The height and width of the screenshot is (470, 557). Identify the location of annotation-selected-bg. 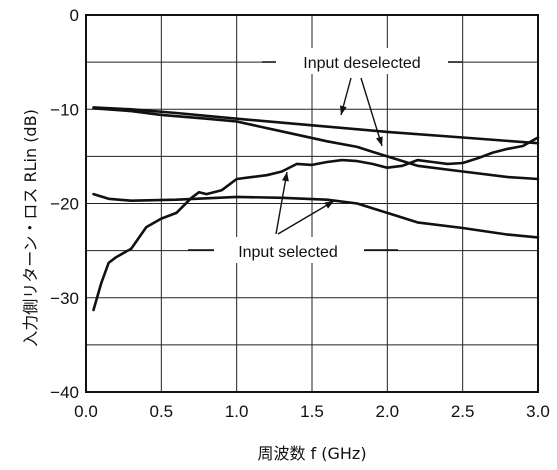
(289, 250).